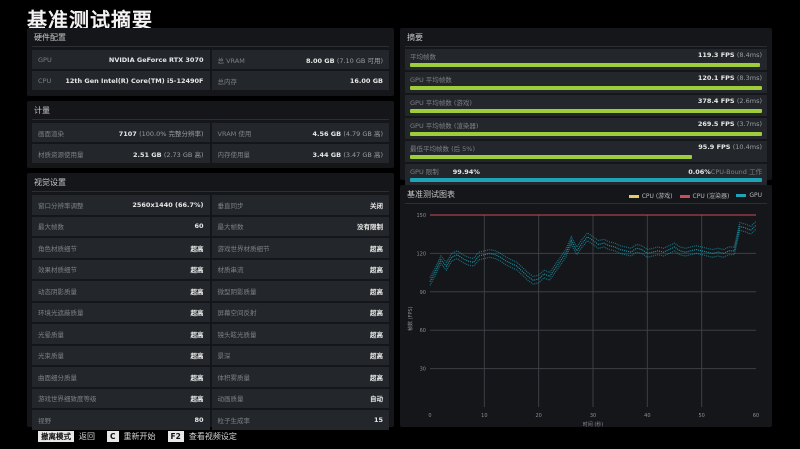 Image resolution: width=800 pixels, height=449 pixels. Describe the element at coordinates (586, 105) in the screenshot. I see `summary-row: GPU 平均帧数 (游戏) 378.4 FPS (2.6ms)` at that location.